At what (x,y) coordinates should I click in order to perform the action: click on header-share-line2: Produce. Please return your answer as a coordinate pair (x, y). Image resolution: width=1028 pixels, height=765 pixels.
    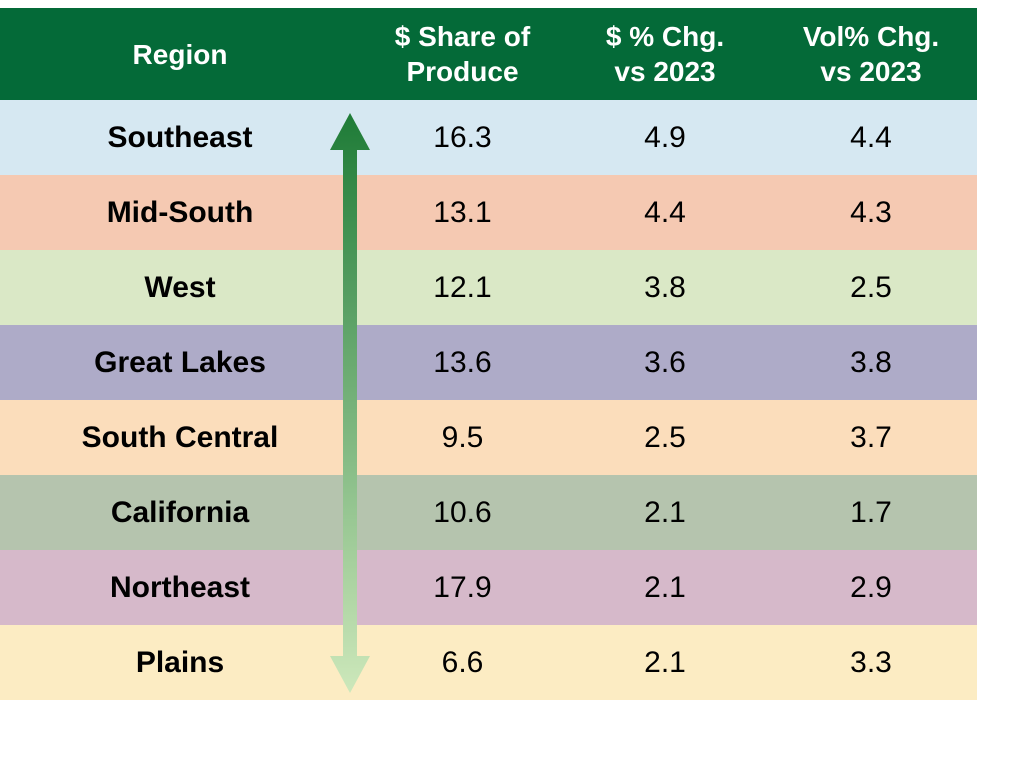
    Looking at the image, I should click on (462, 71).